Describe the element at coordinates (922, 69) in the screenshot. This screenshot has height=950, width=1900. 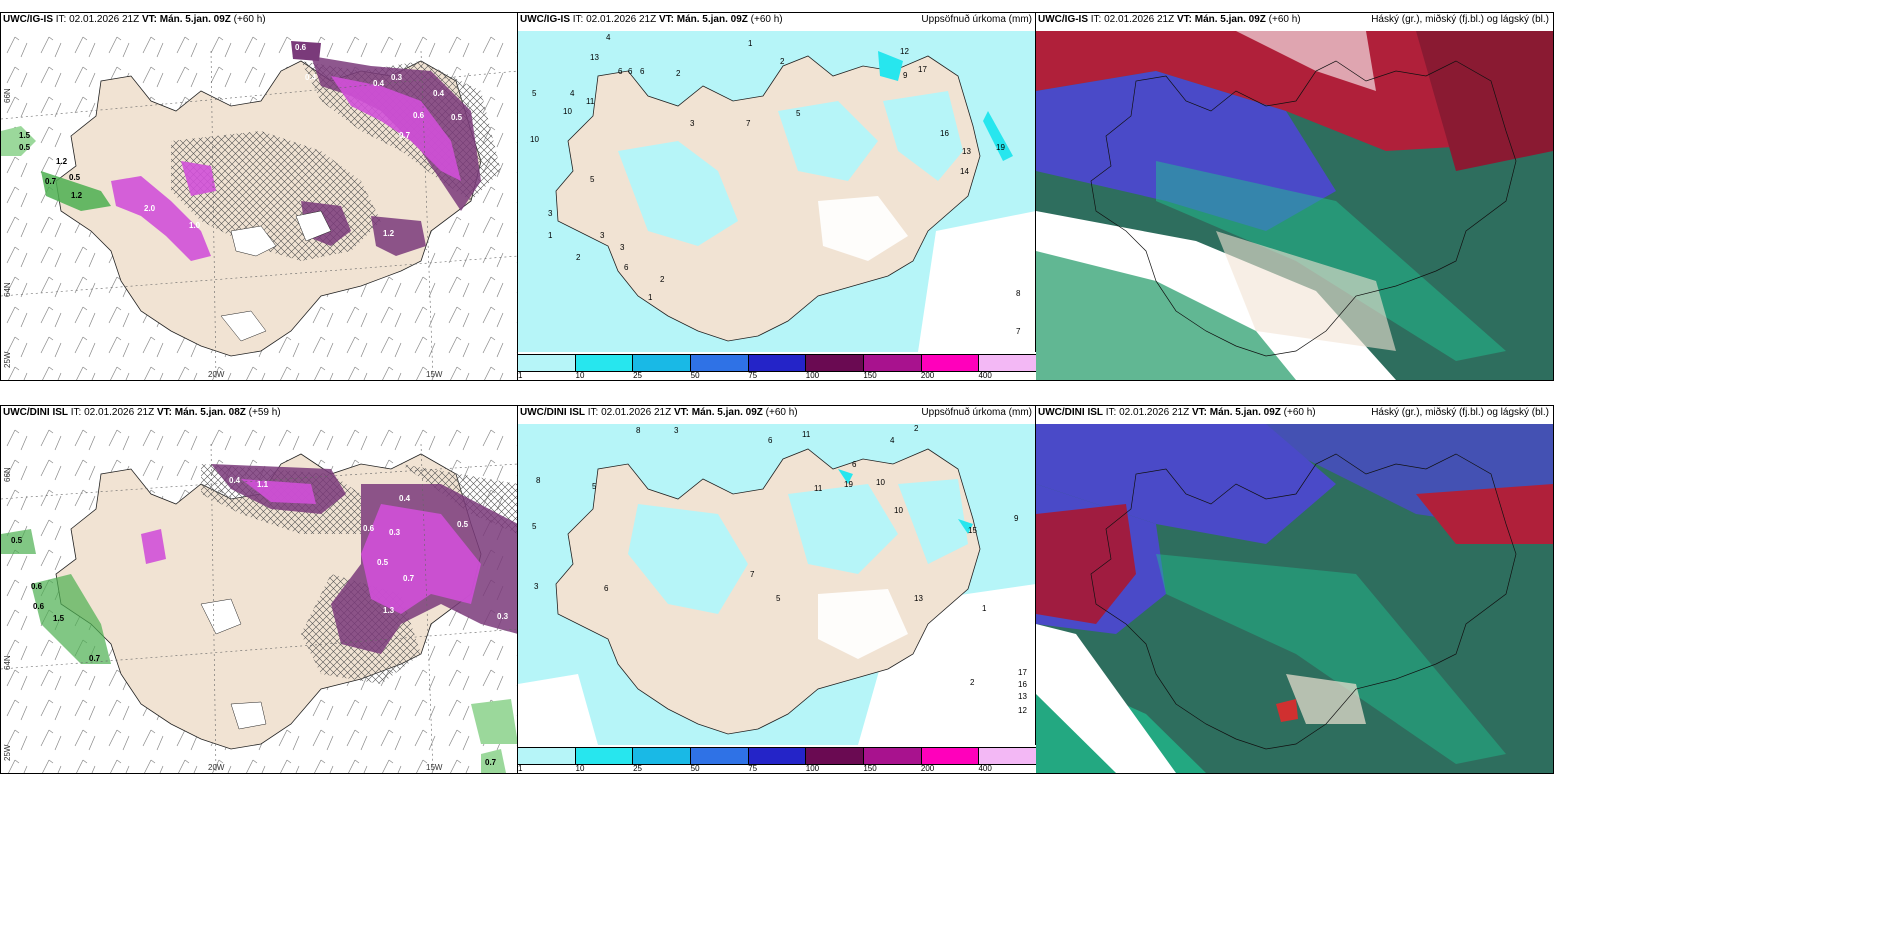
I see `precip-label: 17` at that location.